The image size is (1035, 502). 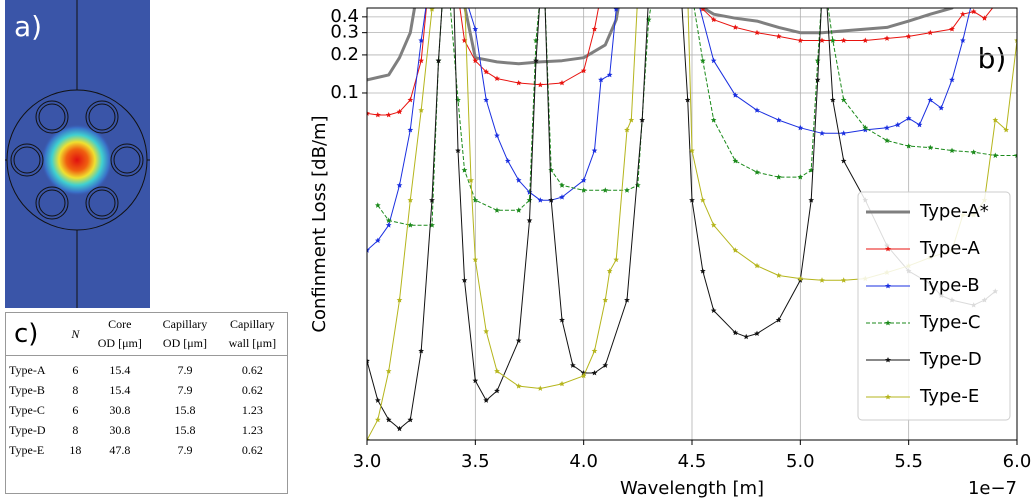 I want to click on table-cell: 8, so click(x=75, y=389).